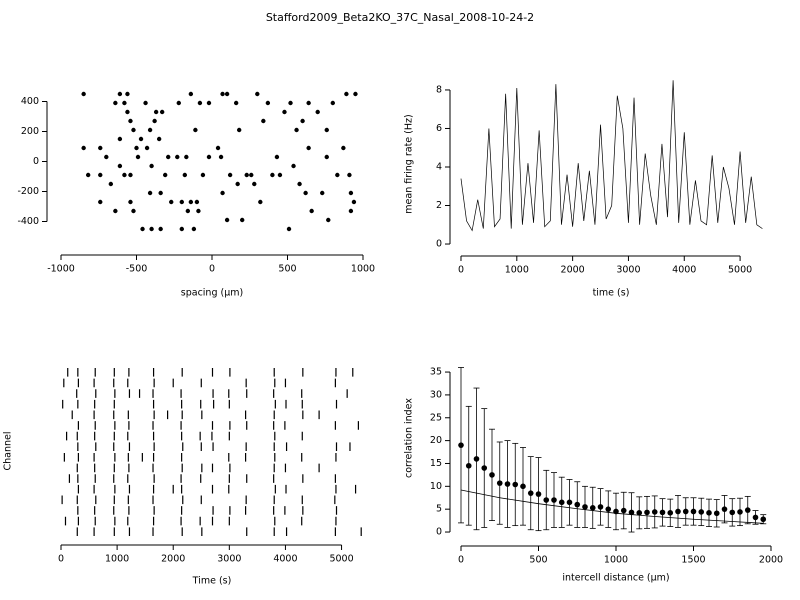  I want to click on y-tick-label: 8, so click(439, 89).